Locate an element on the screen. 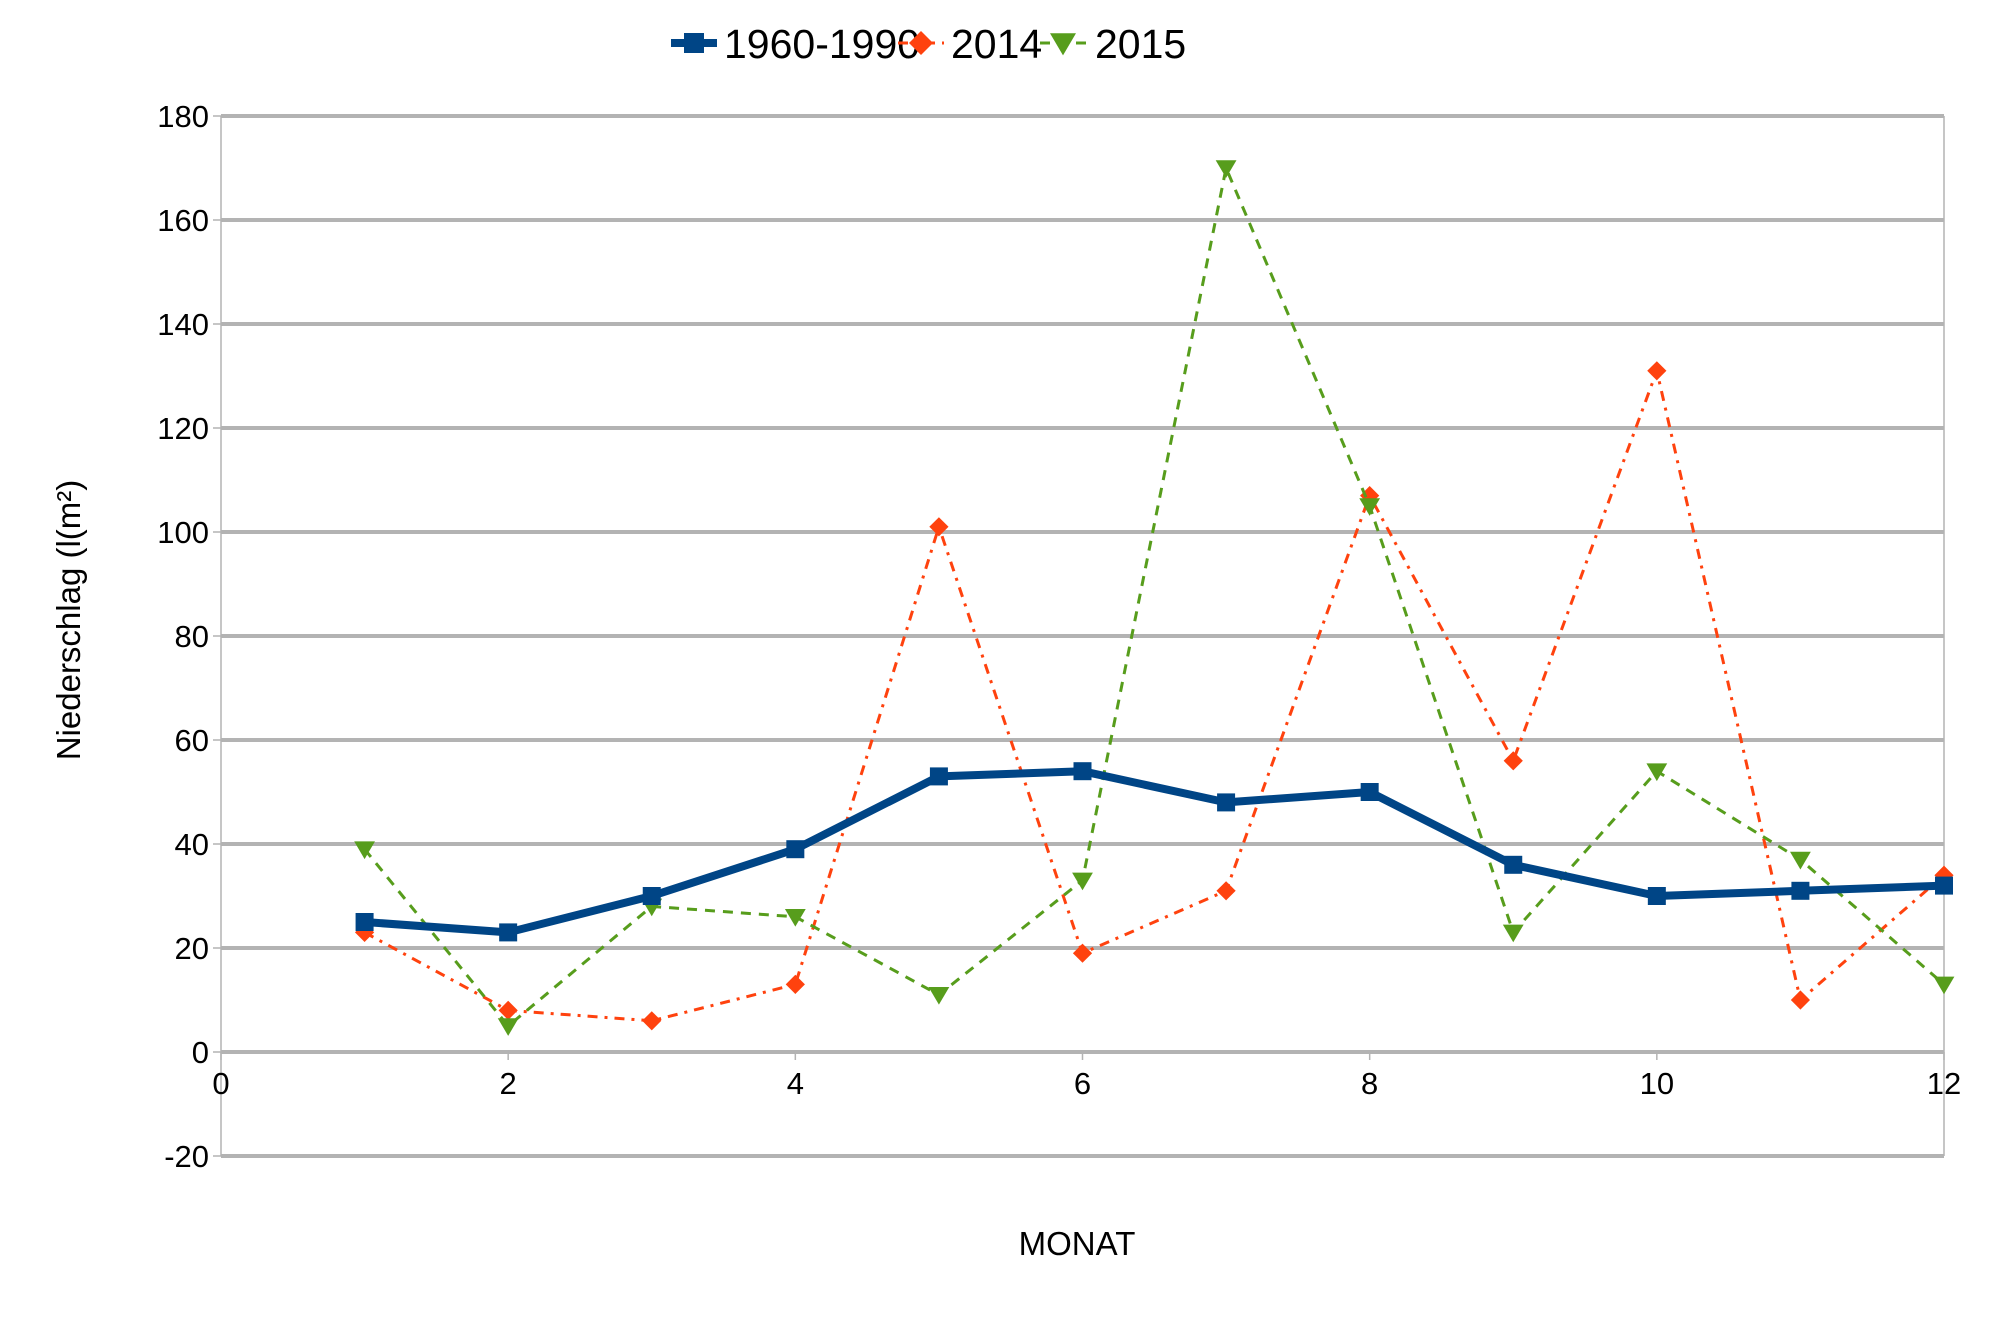  y-tick-label: 160 is located at coordinates (183, 220).